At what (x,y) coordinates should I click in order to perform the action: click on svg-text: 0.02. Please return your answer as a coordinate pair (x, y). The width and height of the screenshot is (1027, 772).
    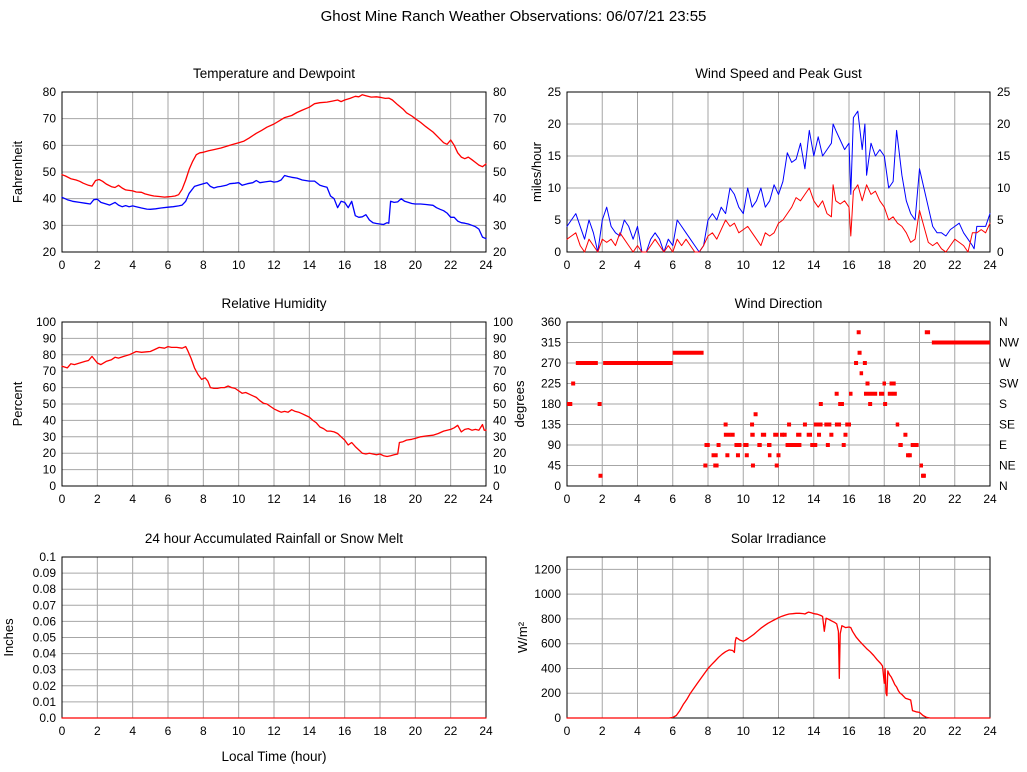
    Looking at the image, I should click on (45, 686).